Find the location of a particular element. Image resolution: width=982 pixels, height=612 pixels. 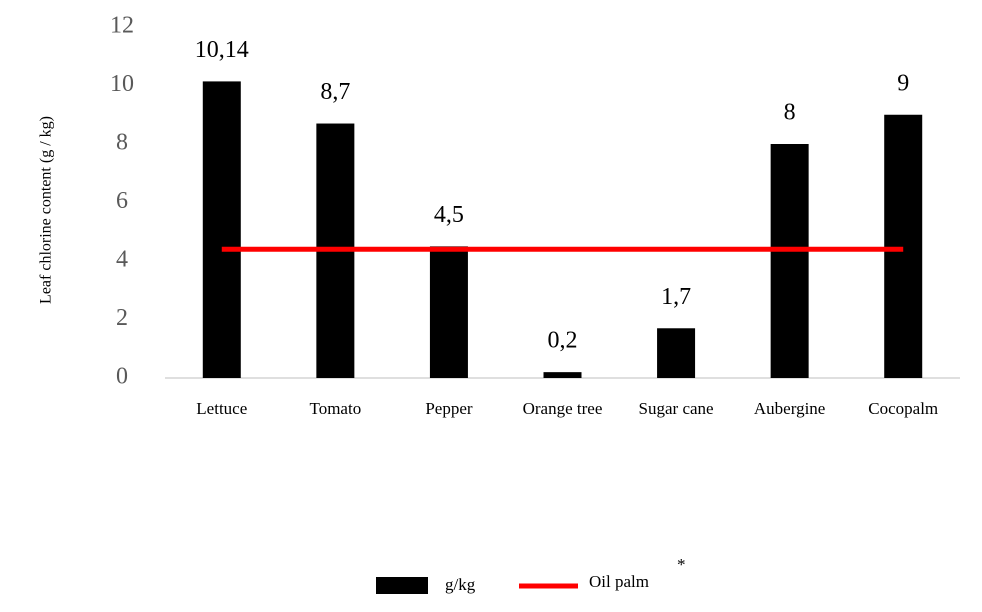

x-tick-label: Tomato is located at coordinates (336, 408).